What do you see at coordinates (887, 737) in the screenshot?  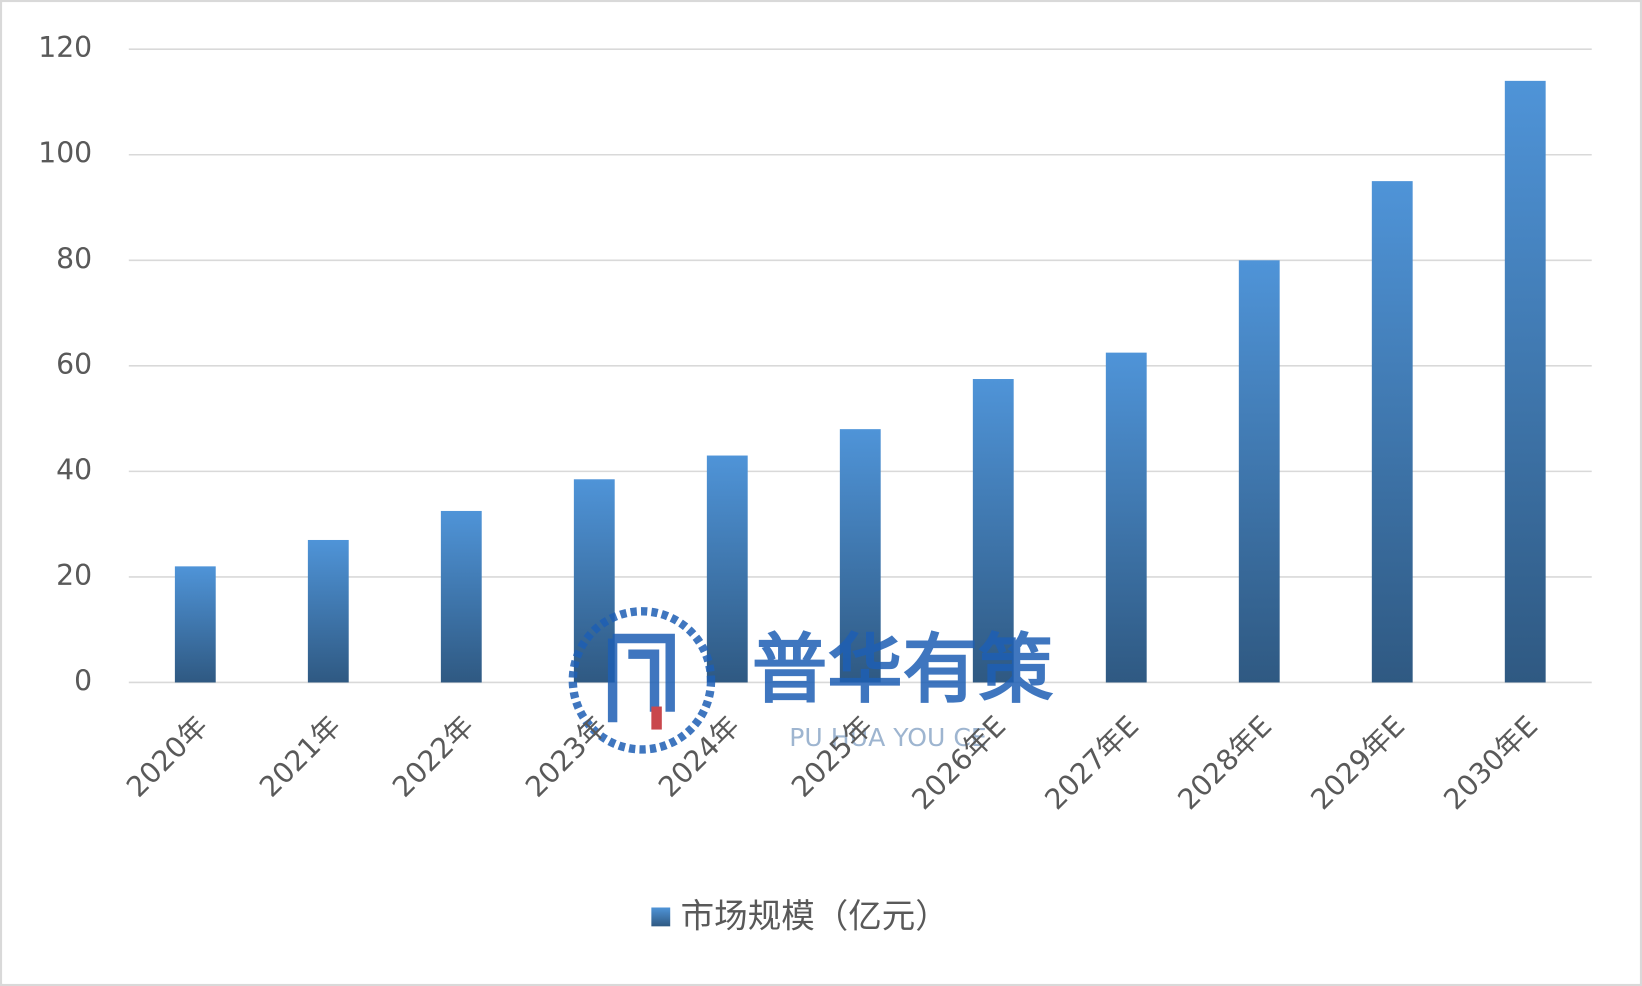 I see `watermark-subtitle: PU HUA YOU CE` at bounding box center [887, 737].